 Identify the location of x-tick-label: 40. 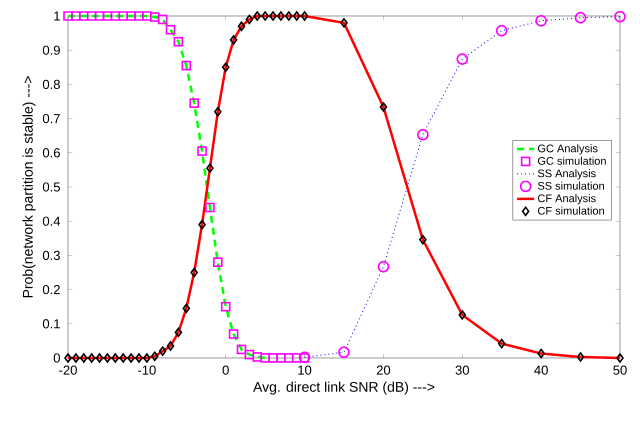
(541, 370).